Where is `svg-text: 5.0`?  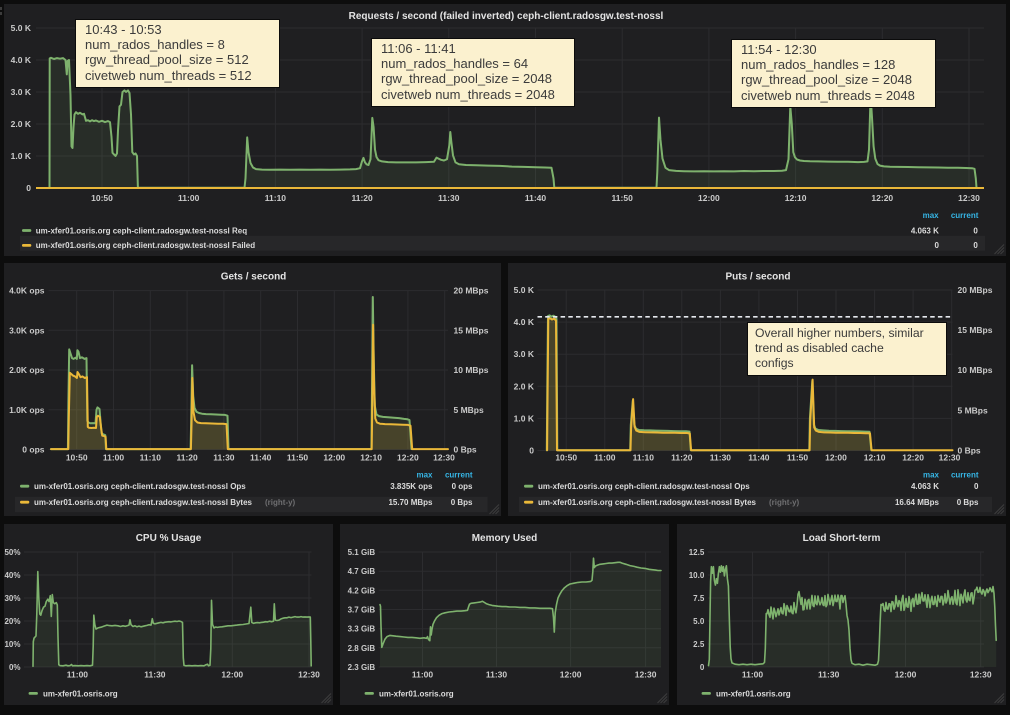
svg-text: 5.0 is located at coordinates (699, 621).